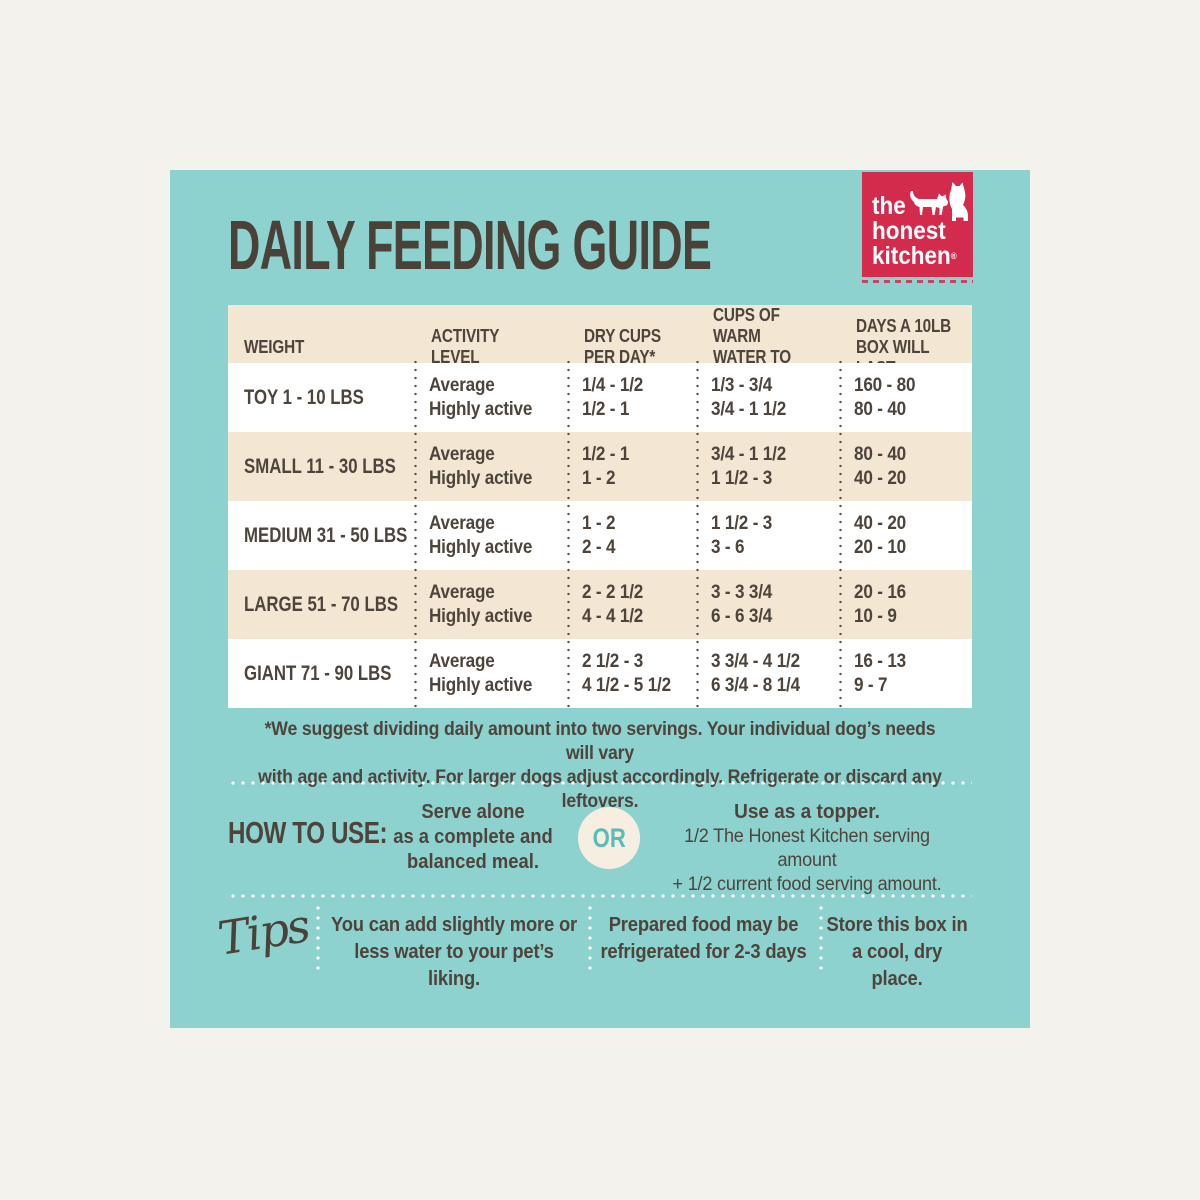 Image resolution: width=1200 pixels, height=1200 pixels. Describe the element at coordinates (906, 466) in the screenshot. I see `cell-days: 80 - 40 40 - 20` at that location.